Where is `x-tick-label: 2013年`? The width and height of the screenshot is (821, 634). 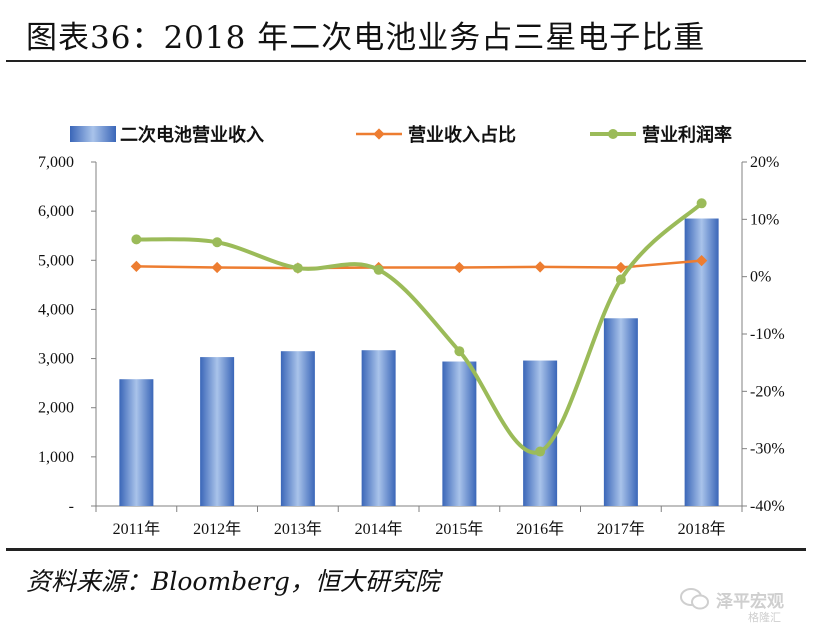 x-tick-label: 2013年 is located at coordinates (298, 529).